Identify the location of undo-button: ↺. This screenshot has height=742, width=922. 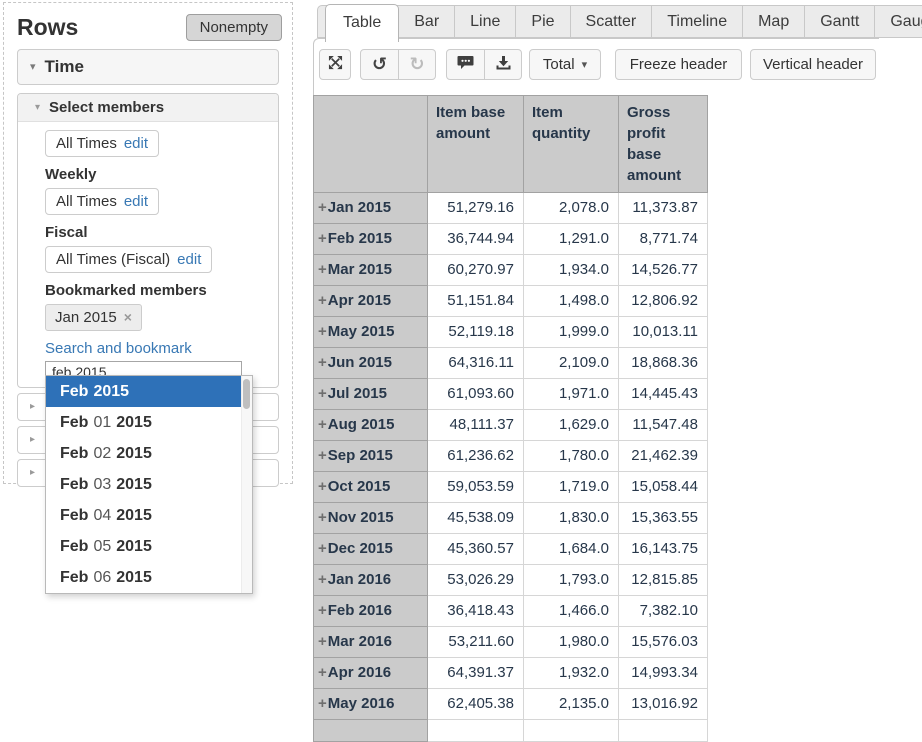
(379, 64).